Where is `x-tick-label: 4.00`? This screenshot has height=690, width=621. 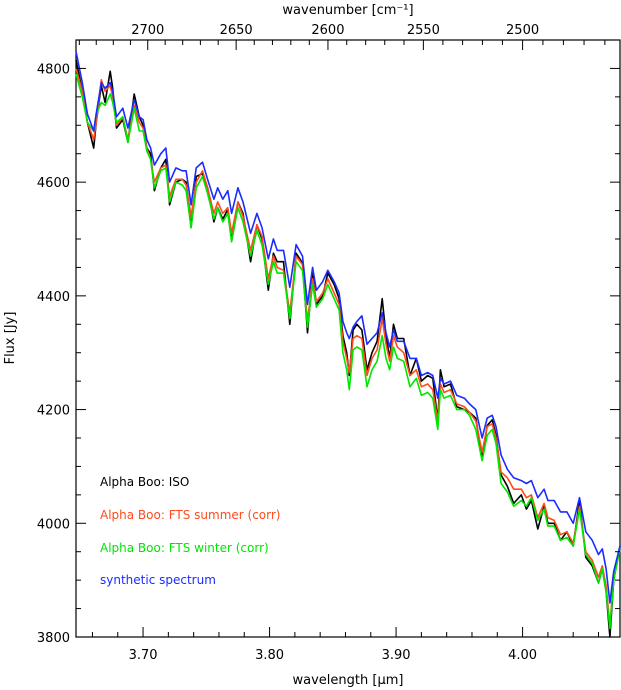 x-tick-label: 4.00 is located at coordinates (522, 655).